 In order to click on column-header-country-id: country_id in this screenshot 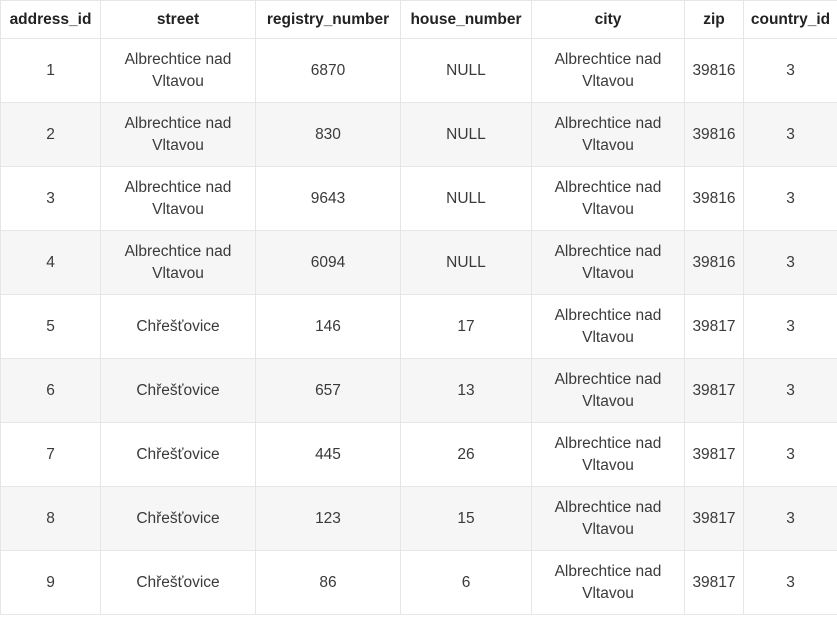, I will do `click(790, 19)`.